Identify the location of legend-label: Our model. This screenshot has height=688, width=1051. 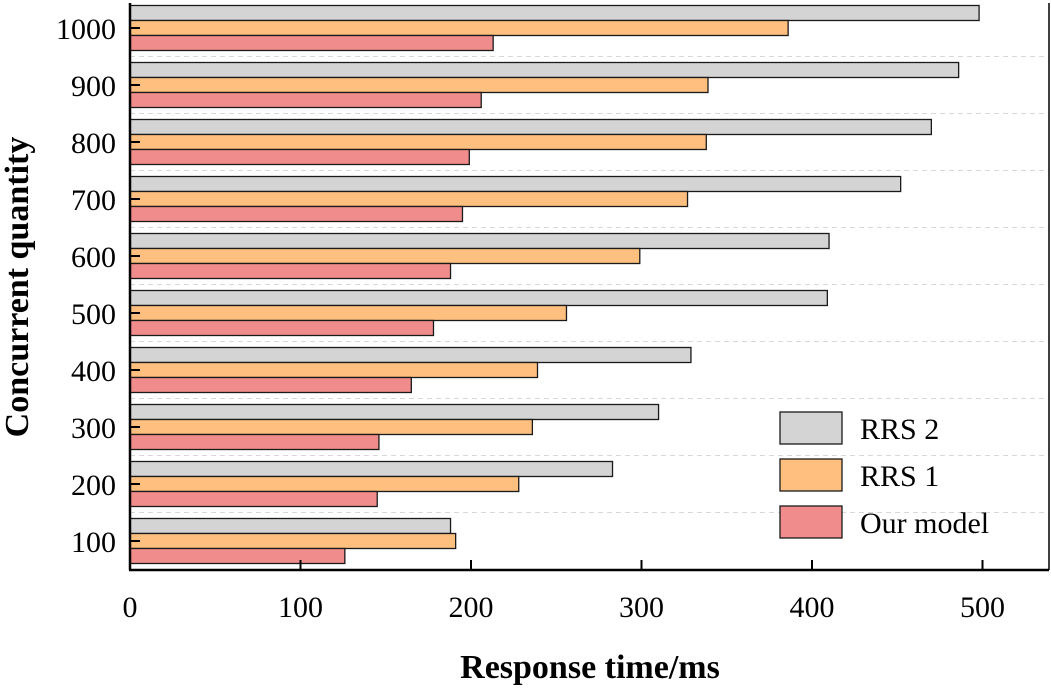
(924, 523).